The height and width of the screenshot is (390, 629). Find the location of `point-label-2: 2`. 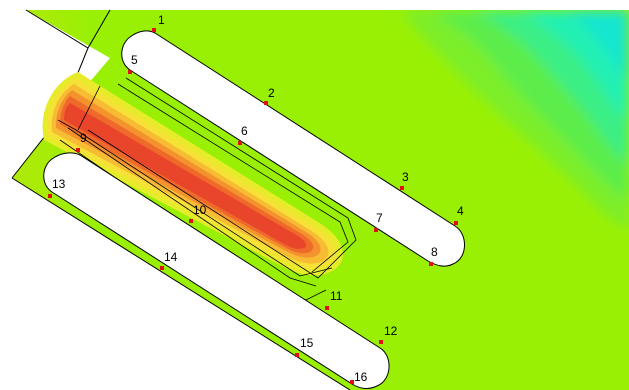

point-label-2: 2 is located at coordinates (271, 93).